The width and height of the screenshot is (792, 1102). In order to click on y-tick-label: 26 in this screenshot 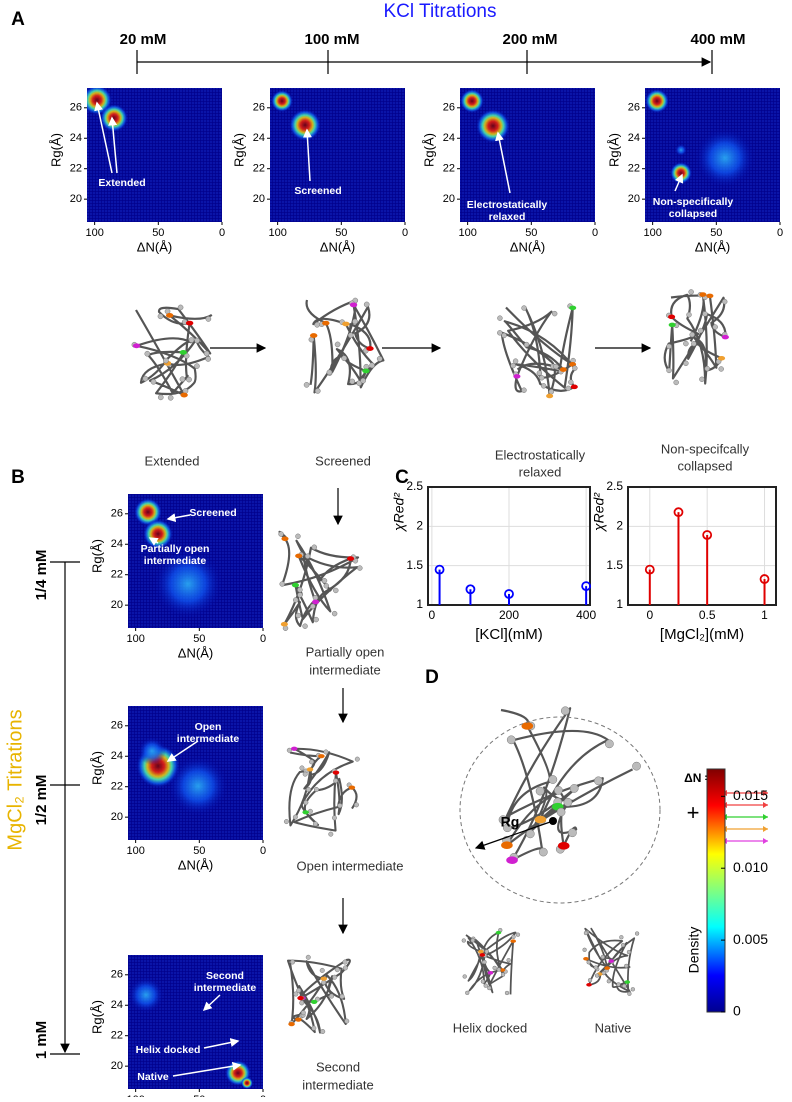, I will do `click(76, 108)`.